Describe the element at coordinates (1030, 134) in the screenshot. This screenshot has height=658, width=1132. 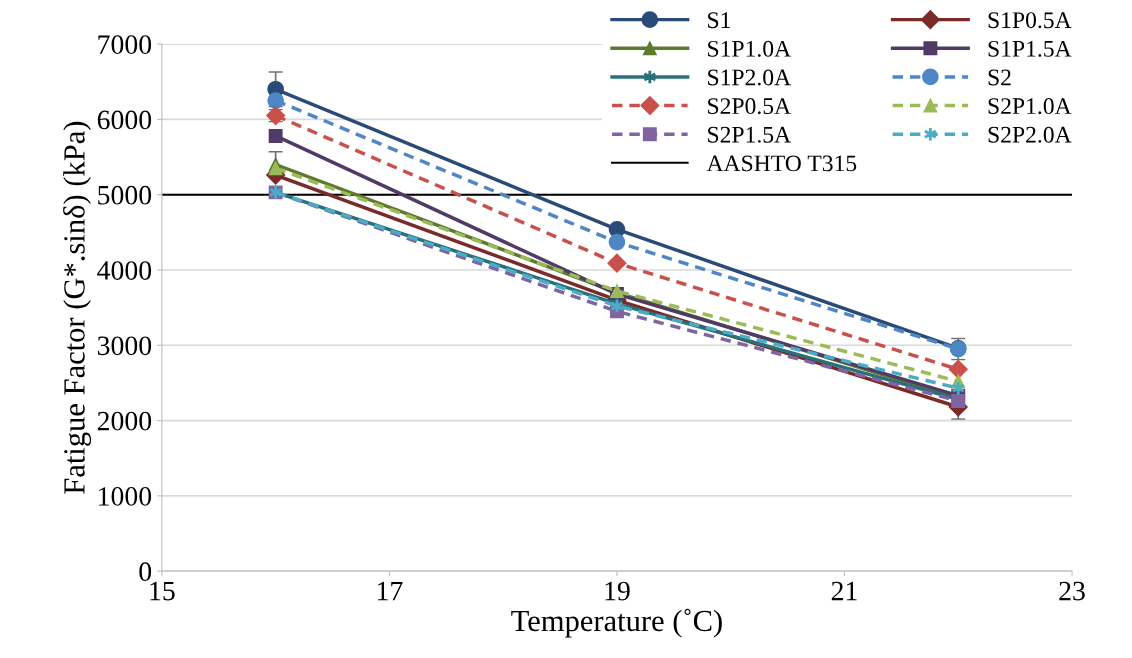
I see `legend-label: S2P2.0A` at that location.